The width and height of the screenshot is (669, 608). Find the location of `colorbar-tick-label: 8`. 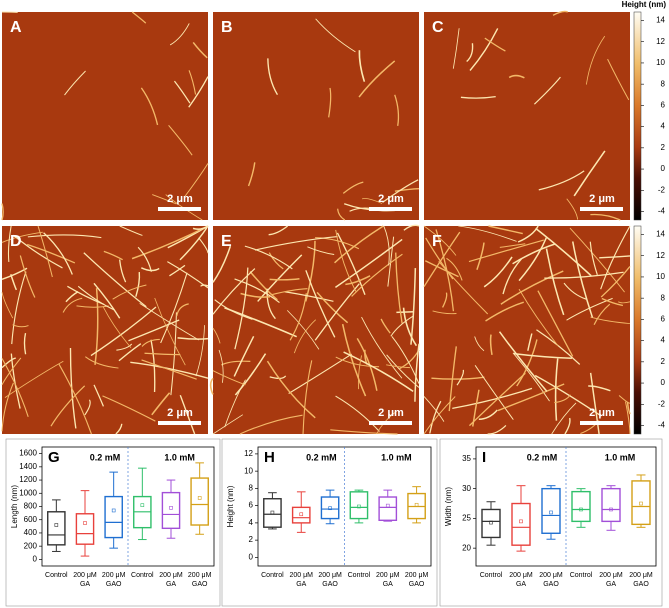

colorbar-tick-label: 8 is located at coordinates (663, 83).